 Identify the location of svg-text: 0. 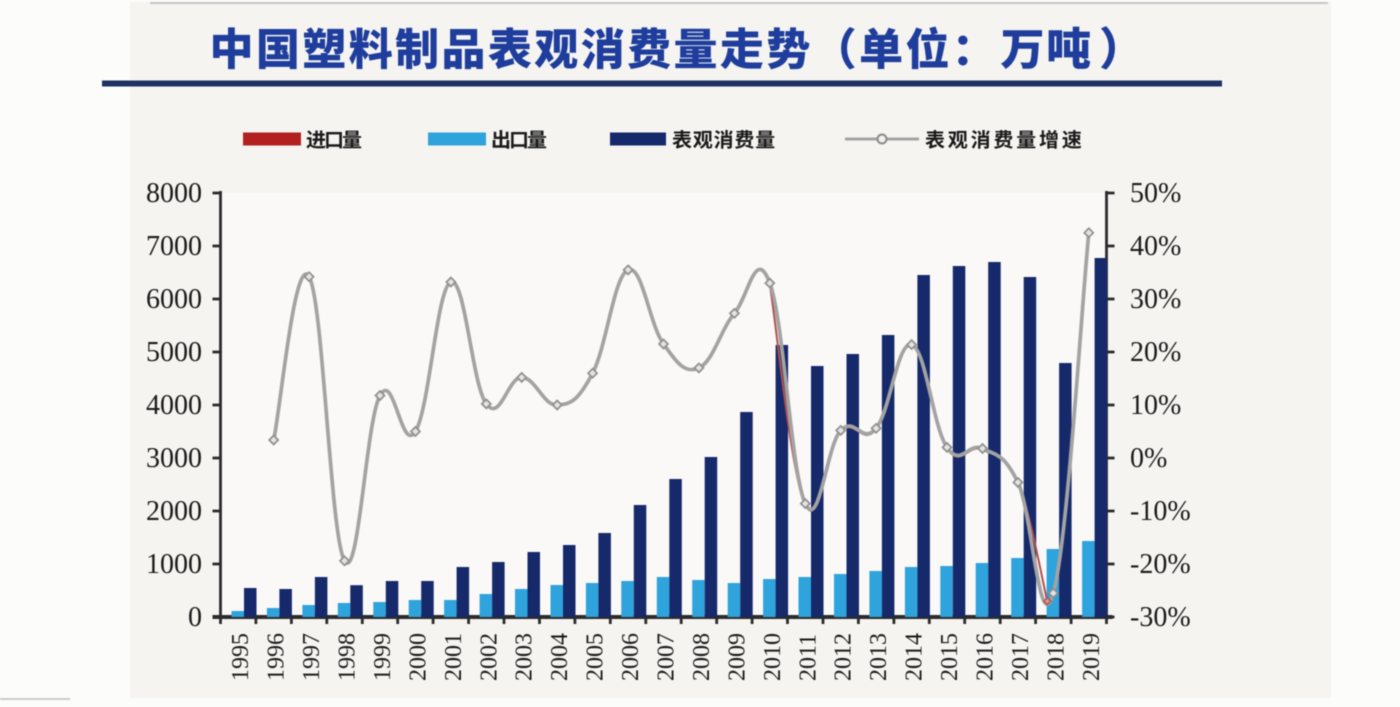
(195, 617).